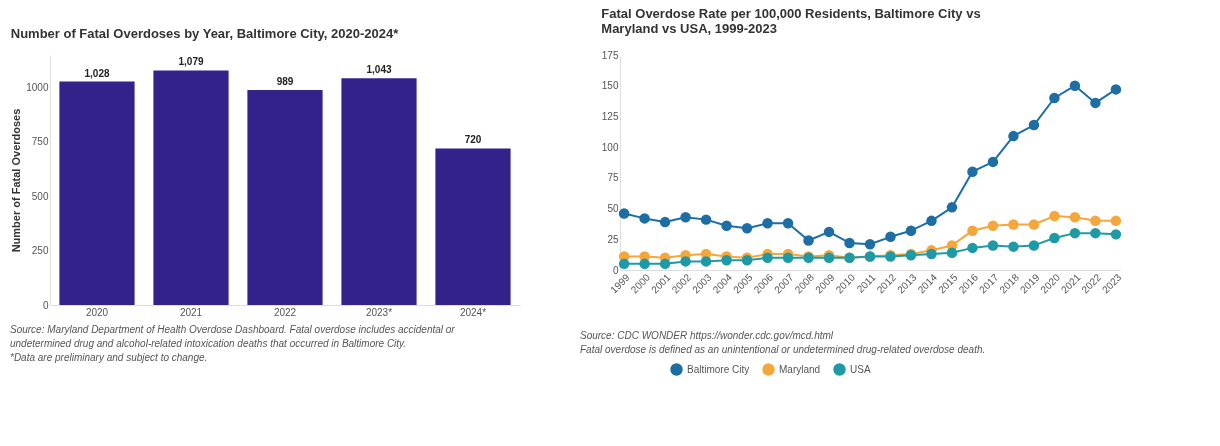 The width and height of the screenshot is (1220, 446). I want to click on y-tick-label: 750, so click(40, 142).